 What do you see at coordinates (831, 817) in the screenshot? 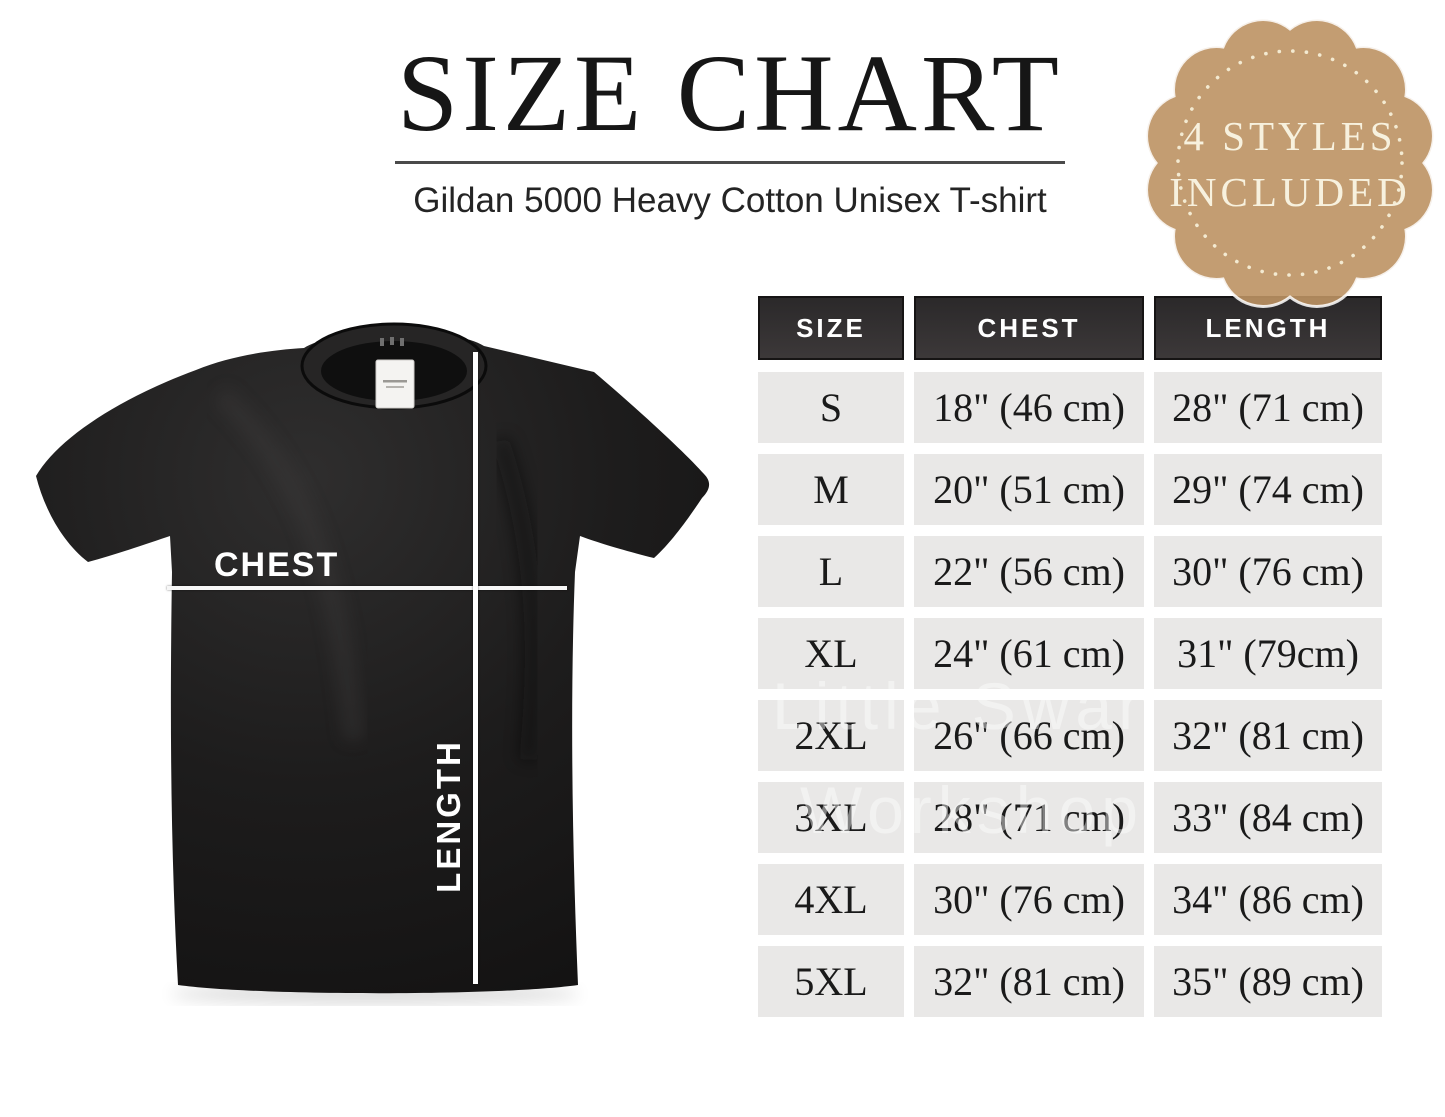
I see `cell-size: 3XL` at bounding box center [831, 817].